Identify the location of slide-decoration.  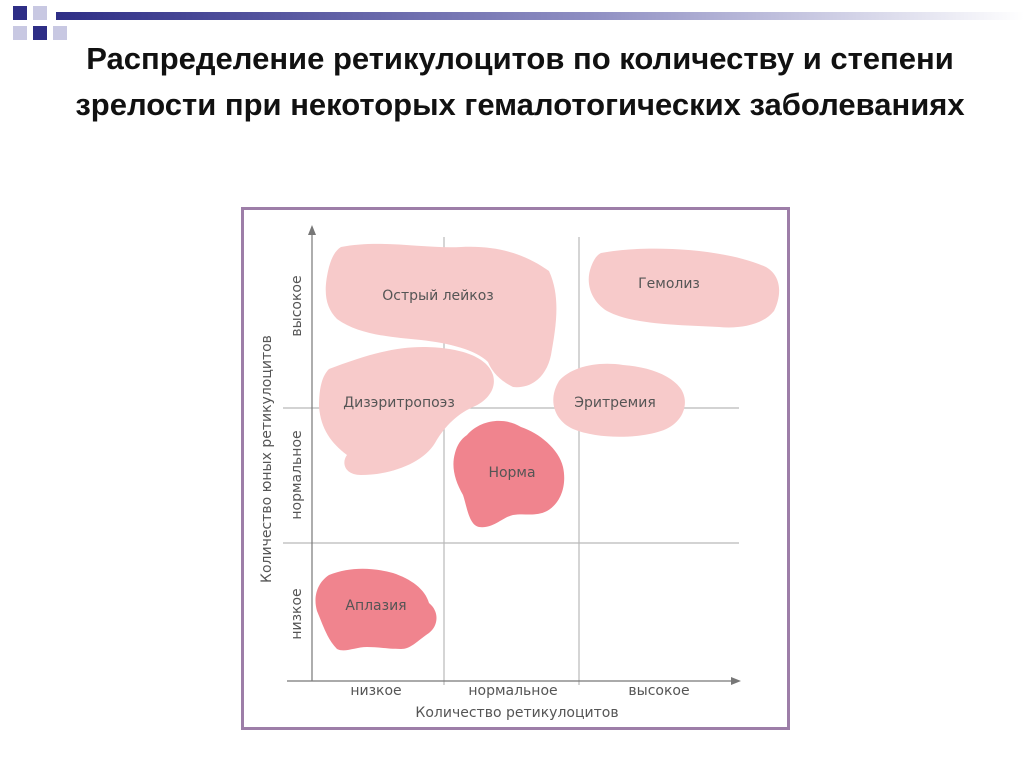
(518, 23).